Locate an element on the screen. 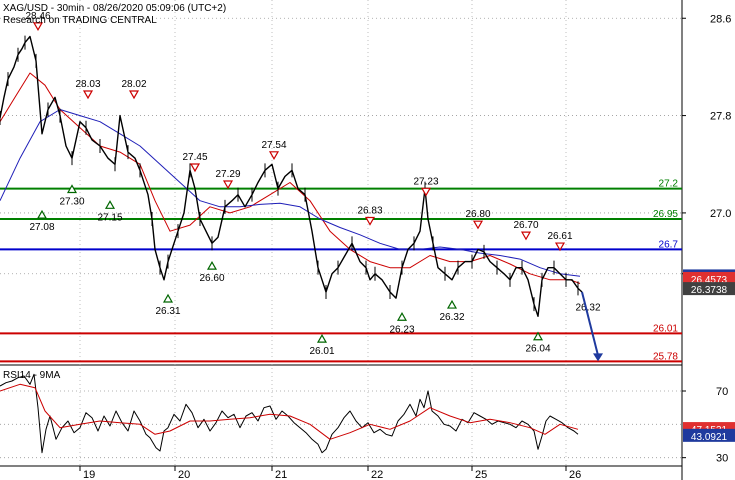 The image size is (735, 480). pivot-high-label: 27.29 is located at coordinates (227, 174).